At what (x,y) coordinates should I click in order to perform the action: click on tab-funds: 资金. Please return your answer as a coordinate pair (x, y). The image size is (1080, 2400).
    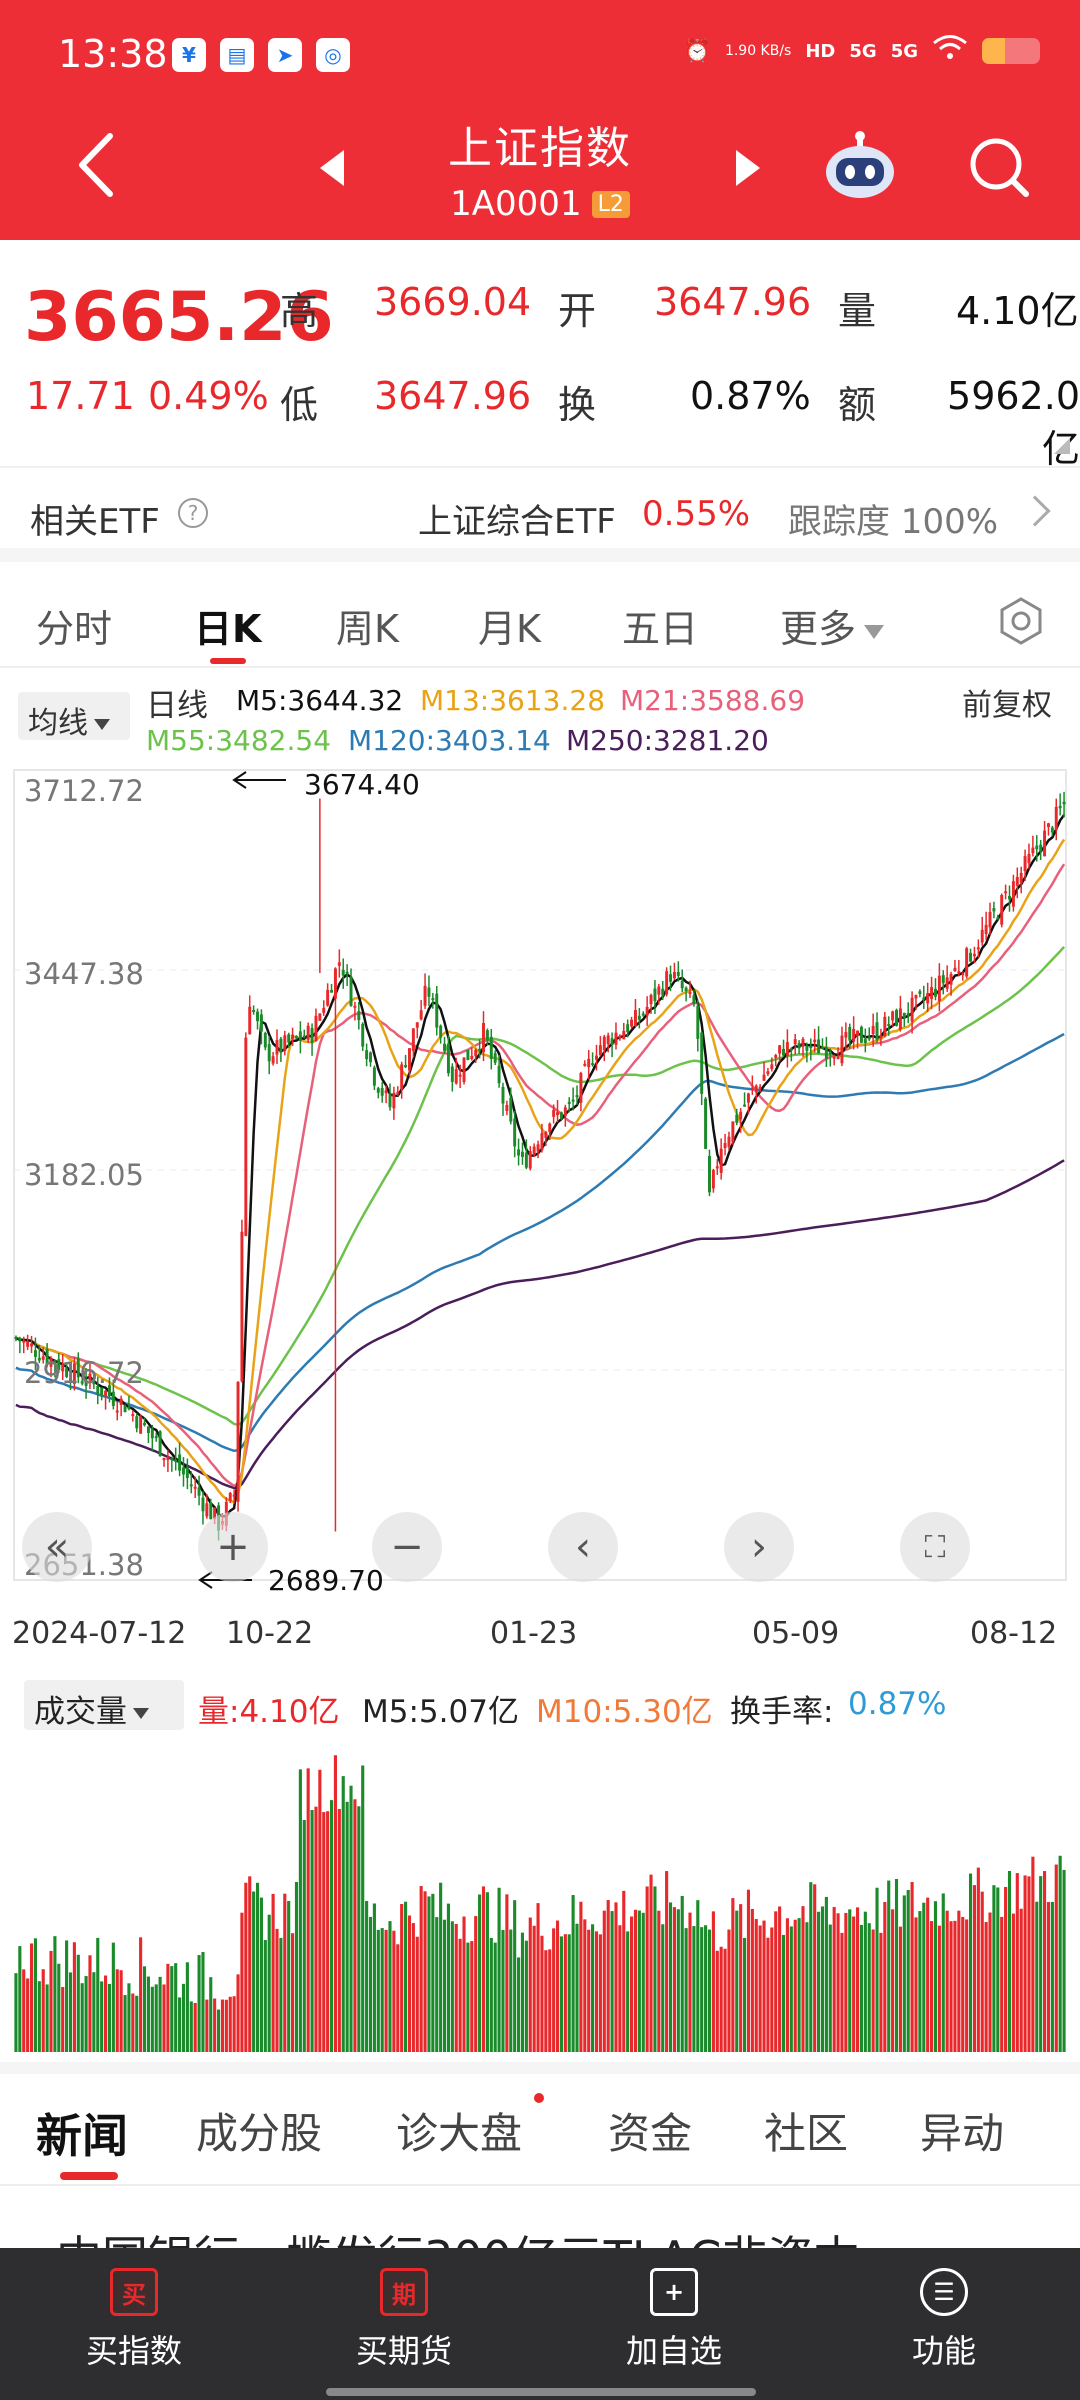
    Looking at the image, I should click on (650, 2133).